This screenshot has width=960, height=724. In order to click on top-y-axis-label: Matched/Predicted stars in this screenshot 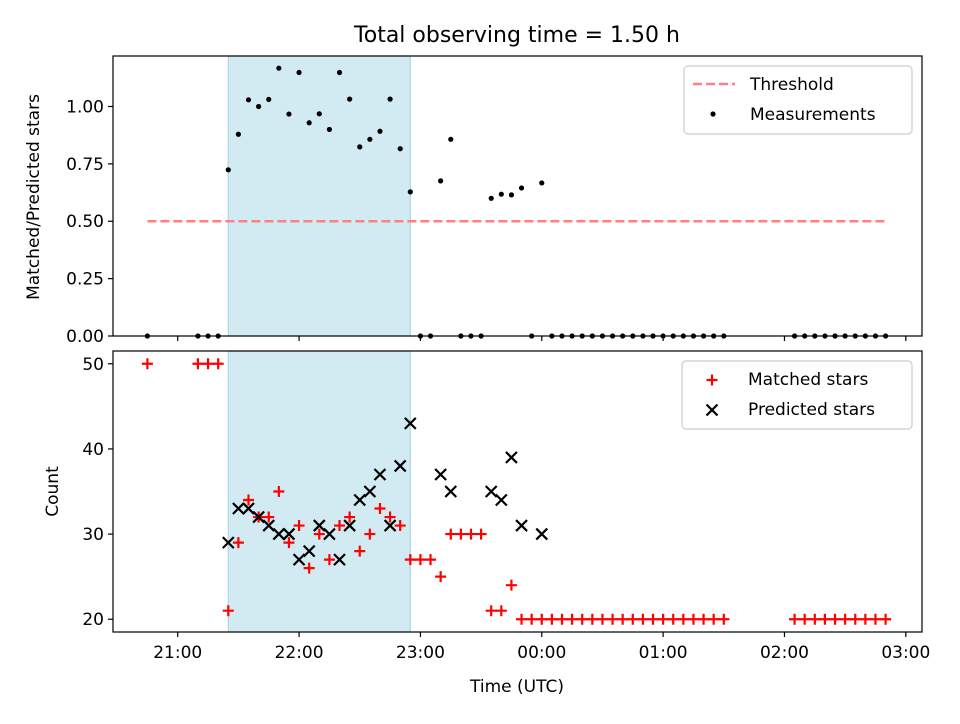, I will do `click(34, 197)`.